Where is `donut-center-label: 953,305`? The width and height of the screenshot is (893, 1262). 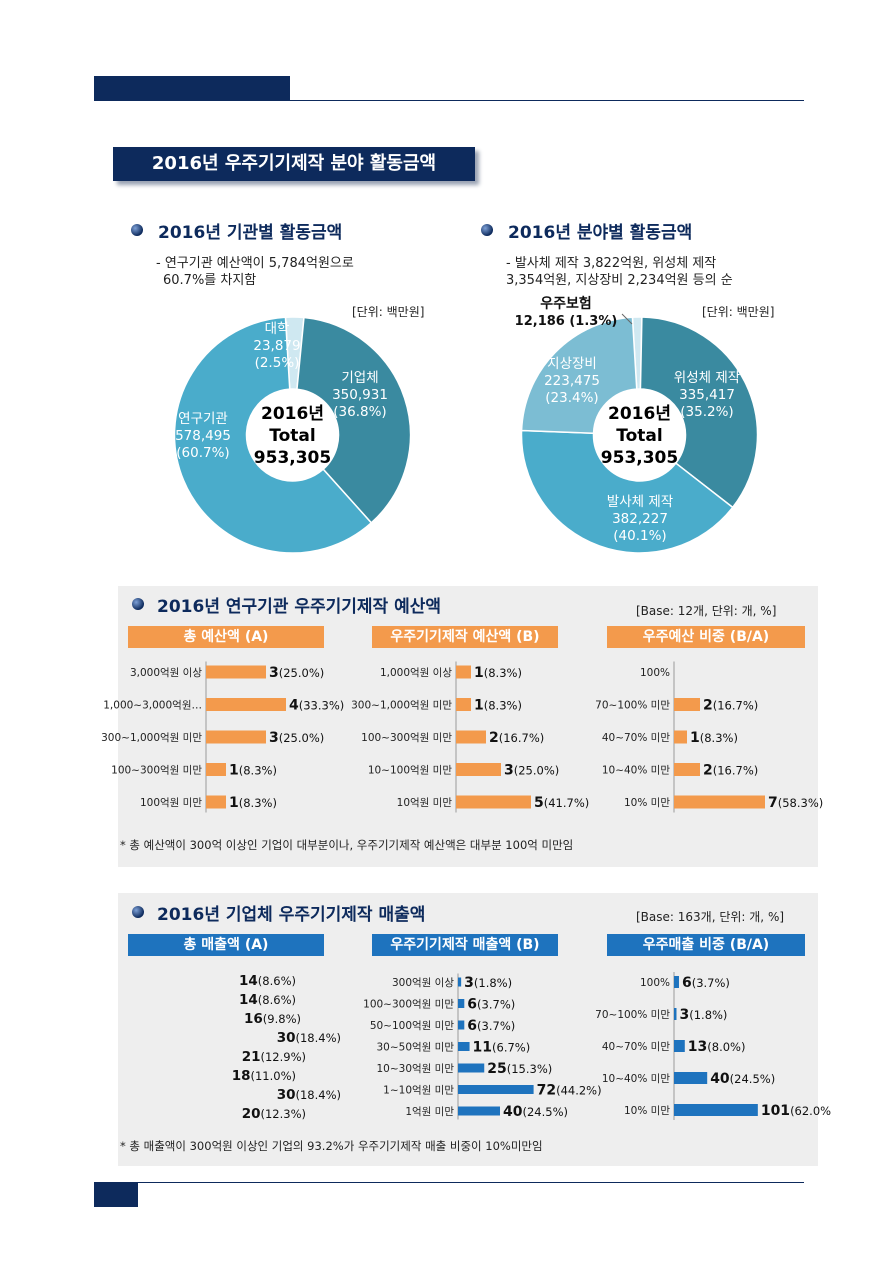 donut-center-label: 953,305 is located at coordinates (639, 458).